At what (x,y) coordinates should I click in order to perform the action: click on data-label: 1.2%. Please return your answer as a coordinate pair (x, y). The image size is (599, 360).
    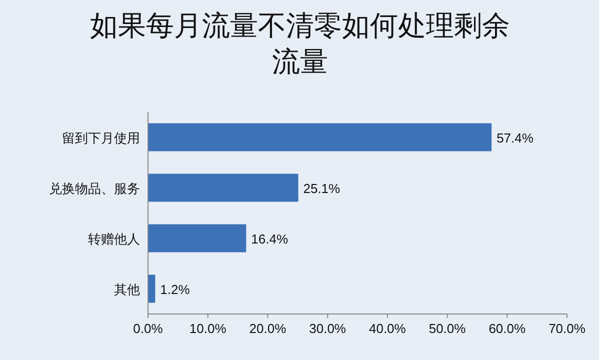
    Looking at the image, I should click on (175, 289).